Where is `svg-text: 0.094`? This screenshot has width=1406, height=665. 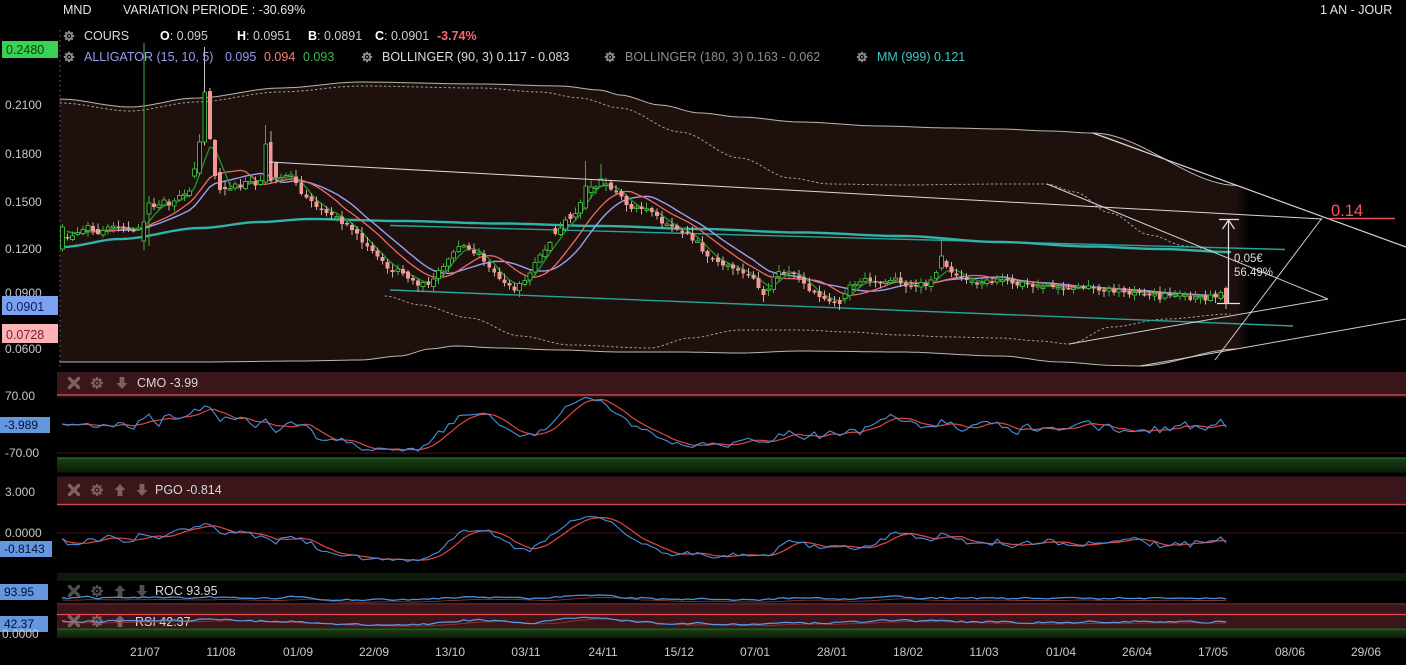 svg-text: 0.094 is located at coordinates (279, 57).